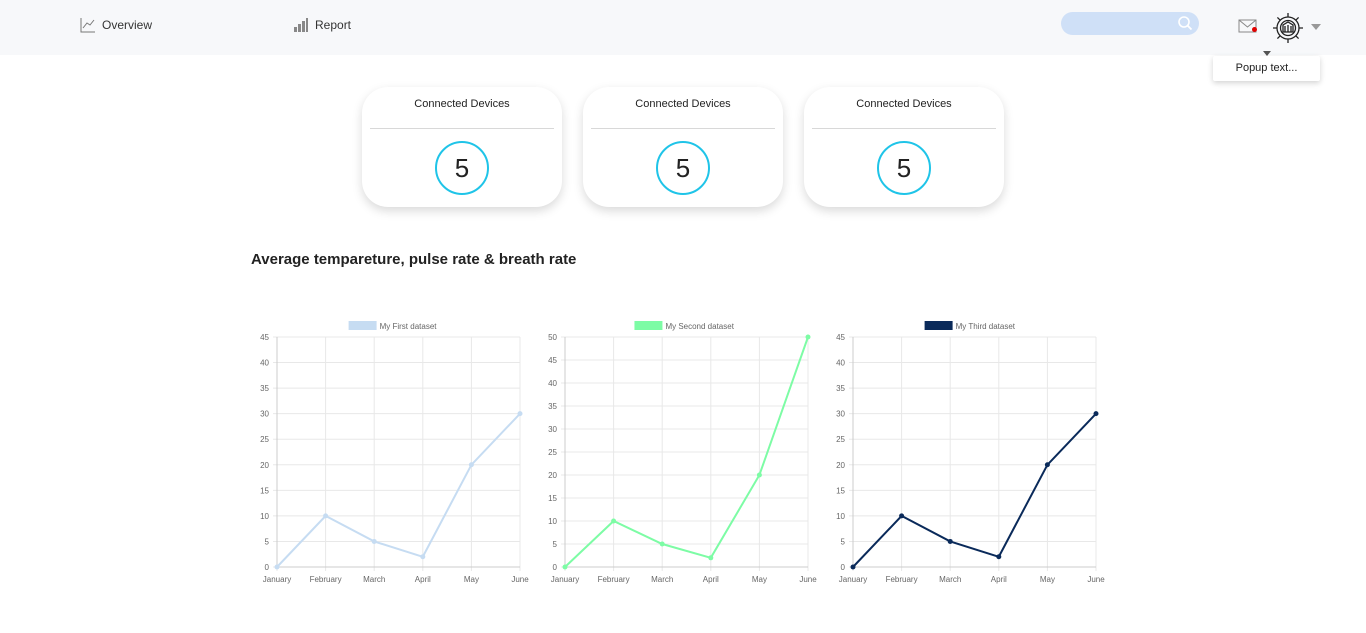  Describe the element at coordinates (127, 25) in the screenshot. I see `nav-overview-label: Overview` at that location.